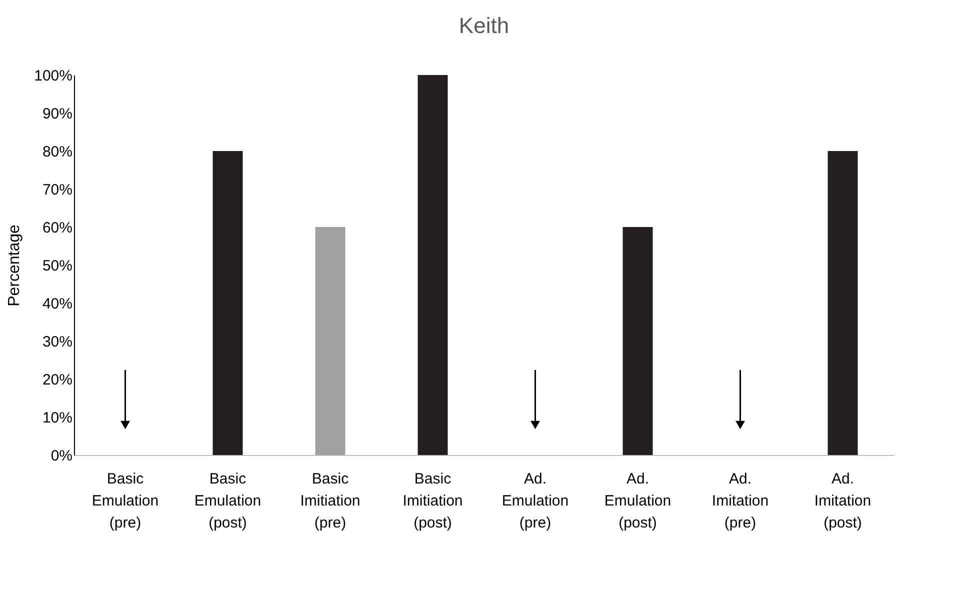 The width and height of the screenshot is (964, 592). What do you see at coordinates (53, 76) in the screenshot?
I see `y-tick-label: 100%` at bounding box center [53, 76].